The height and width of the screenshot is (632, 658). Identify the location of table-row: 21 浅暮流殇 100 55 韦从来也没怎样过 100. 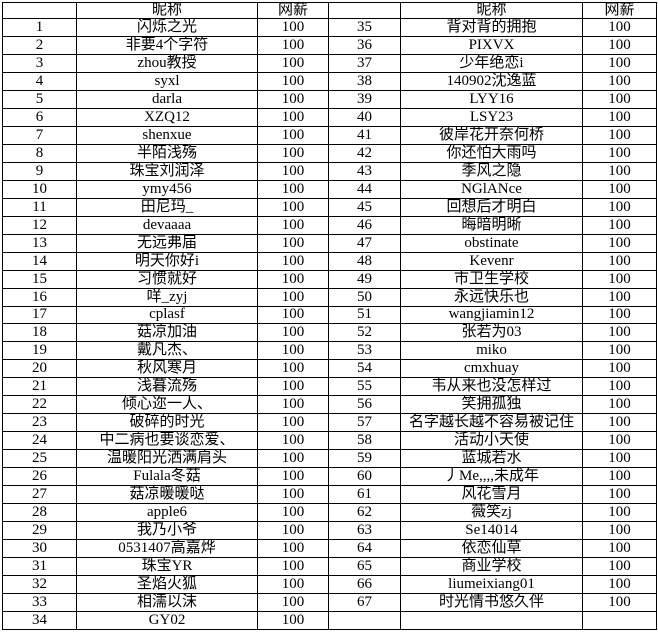
(329, 387).